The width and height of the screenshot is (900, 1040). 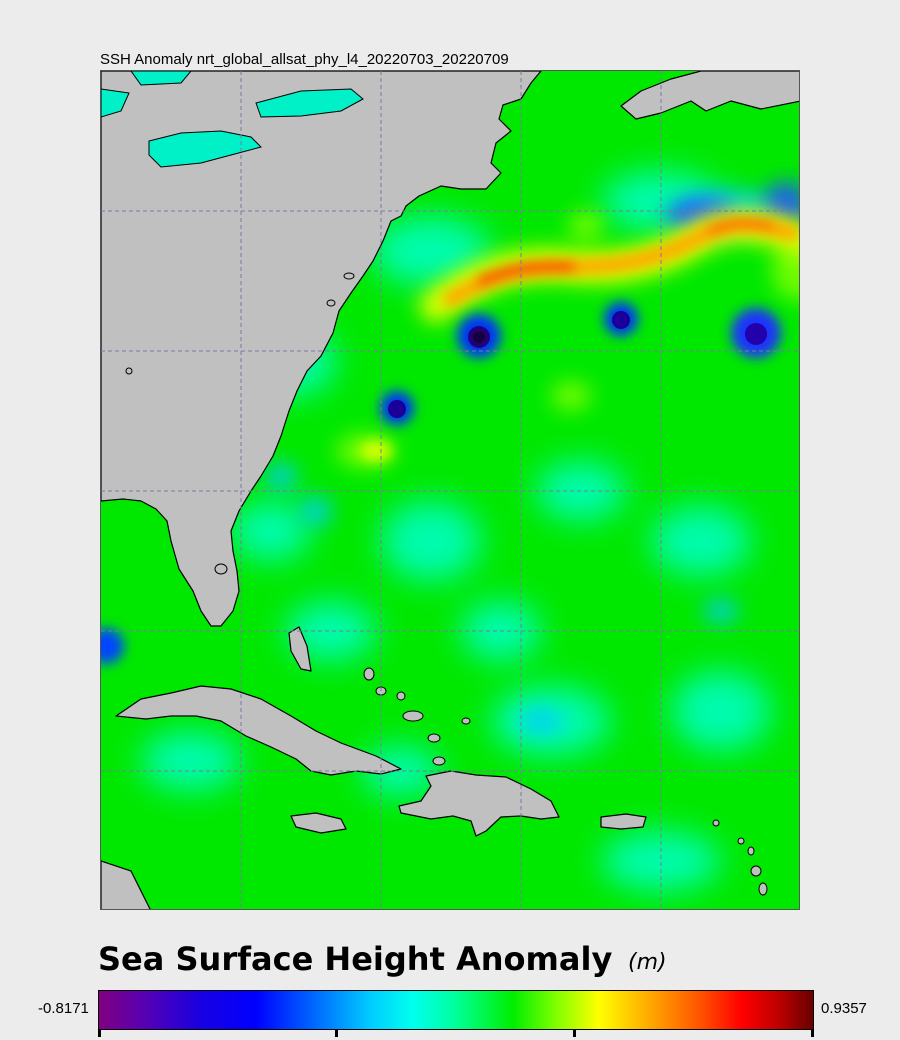 What do you see at coordinates (232, 119) in the screenshot?
I see `great-lakes` at bounding box center [232, 119].